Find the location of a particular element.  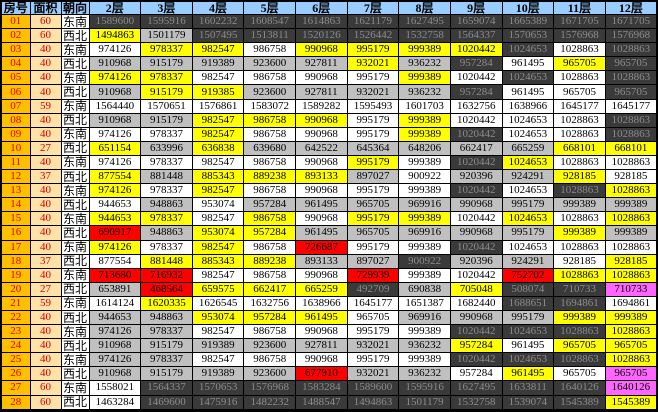

price-cell: 915179 is located at coordinates (166, 120).